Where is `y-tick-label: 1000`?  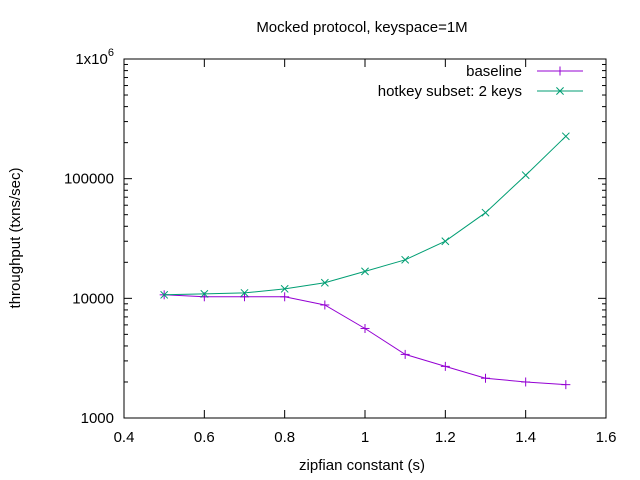
y-tick-label: 1000 is located at coordinates (97, 418).